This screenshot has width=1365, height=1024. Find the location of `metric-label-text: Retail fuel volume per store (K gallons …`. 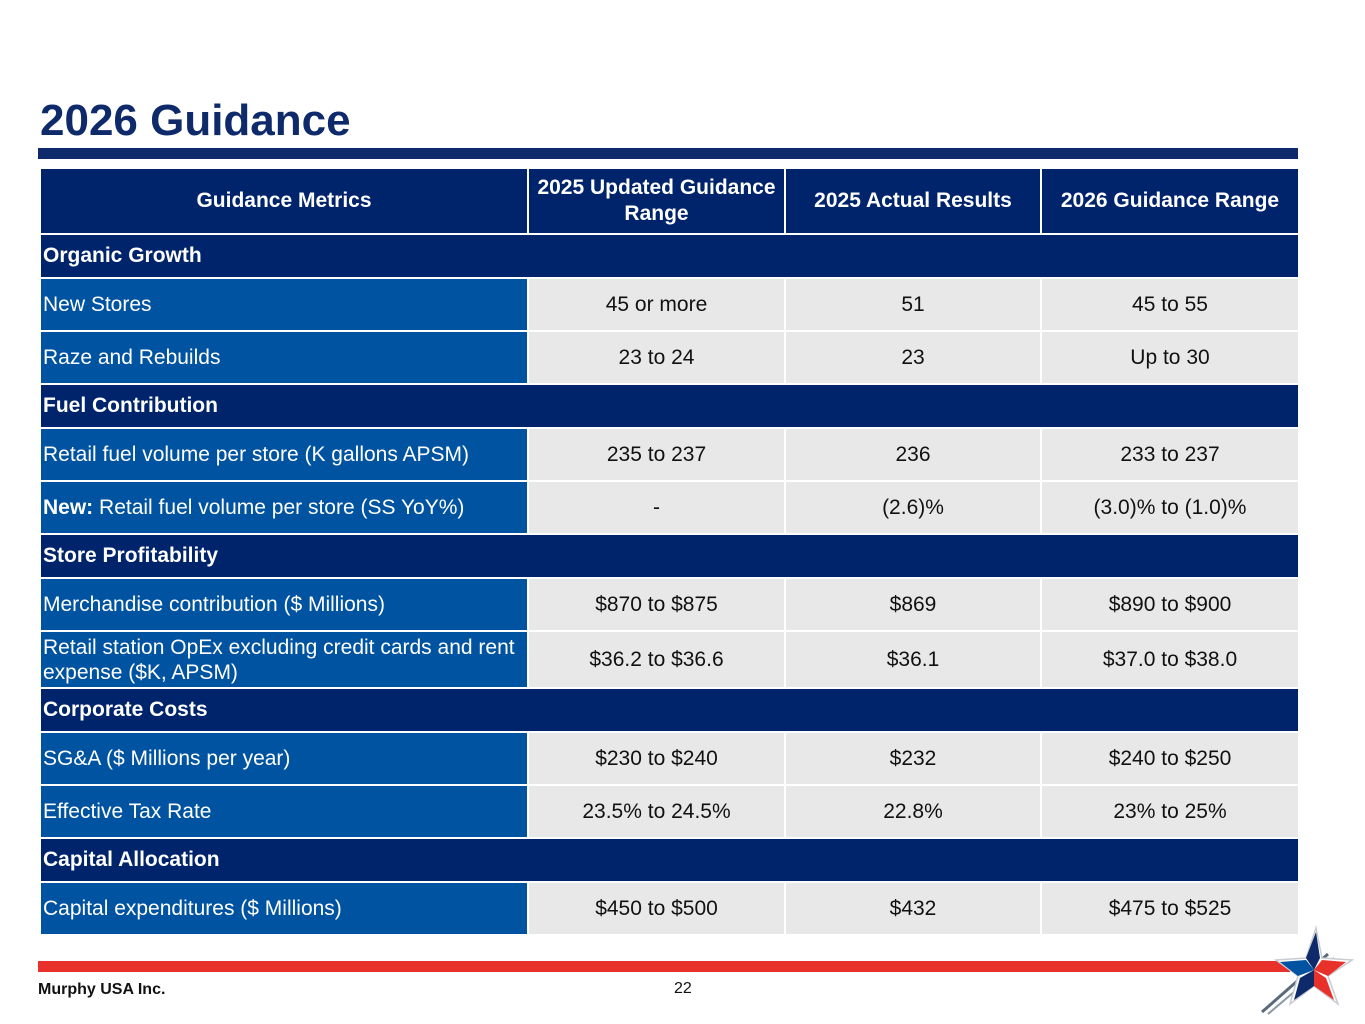

metric-label-text: Retail fuel volume per store (K gallons … is located at coordinates (256, 454).